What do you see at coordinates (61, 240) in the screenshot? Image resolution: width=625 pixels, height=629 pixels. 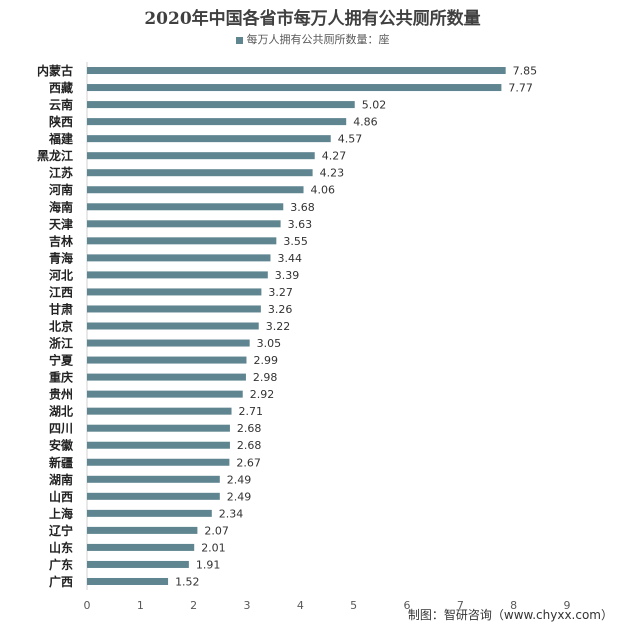 I see `category-label: 吉林` at bounding box center [61, 240].